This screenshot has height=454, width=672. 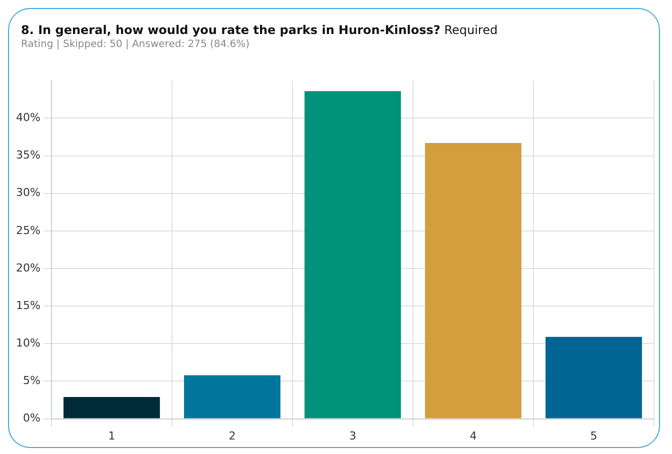 What do you see at coordinates (112, 435) in the screenshot?
I see `x-tick-label: 1` at bounding box center [112, 435].